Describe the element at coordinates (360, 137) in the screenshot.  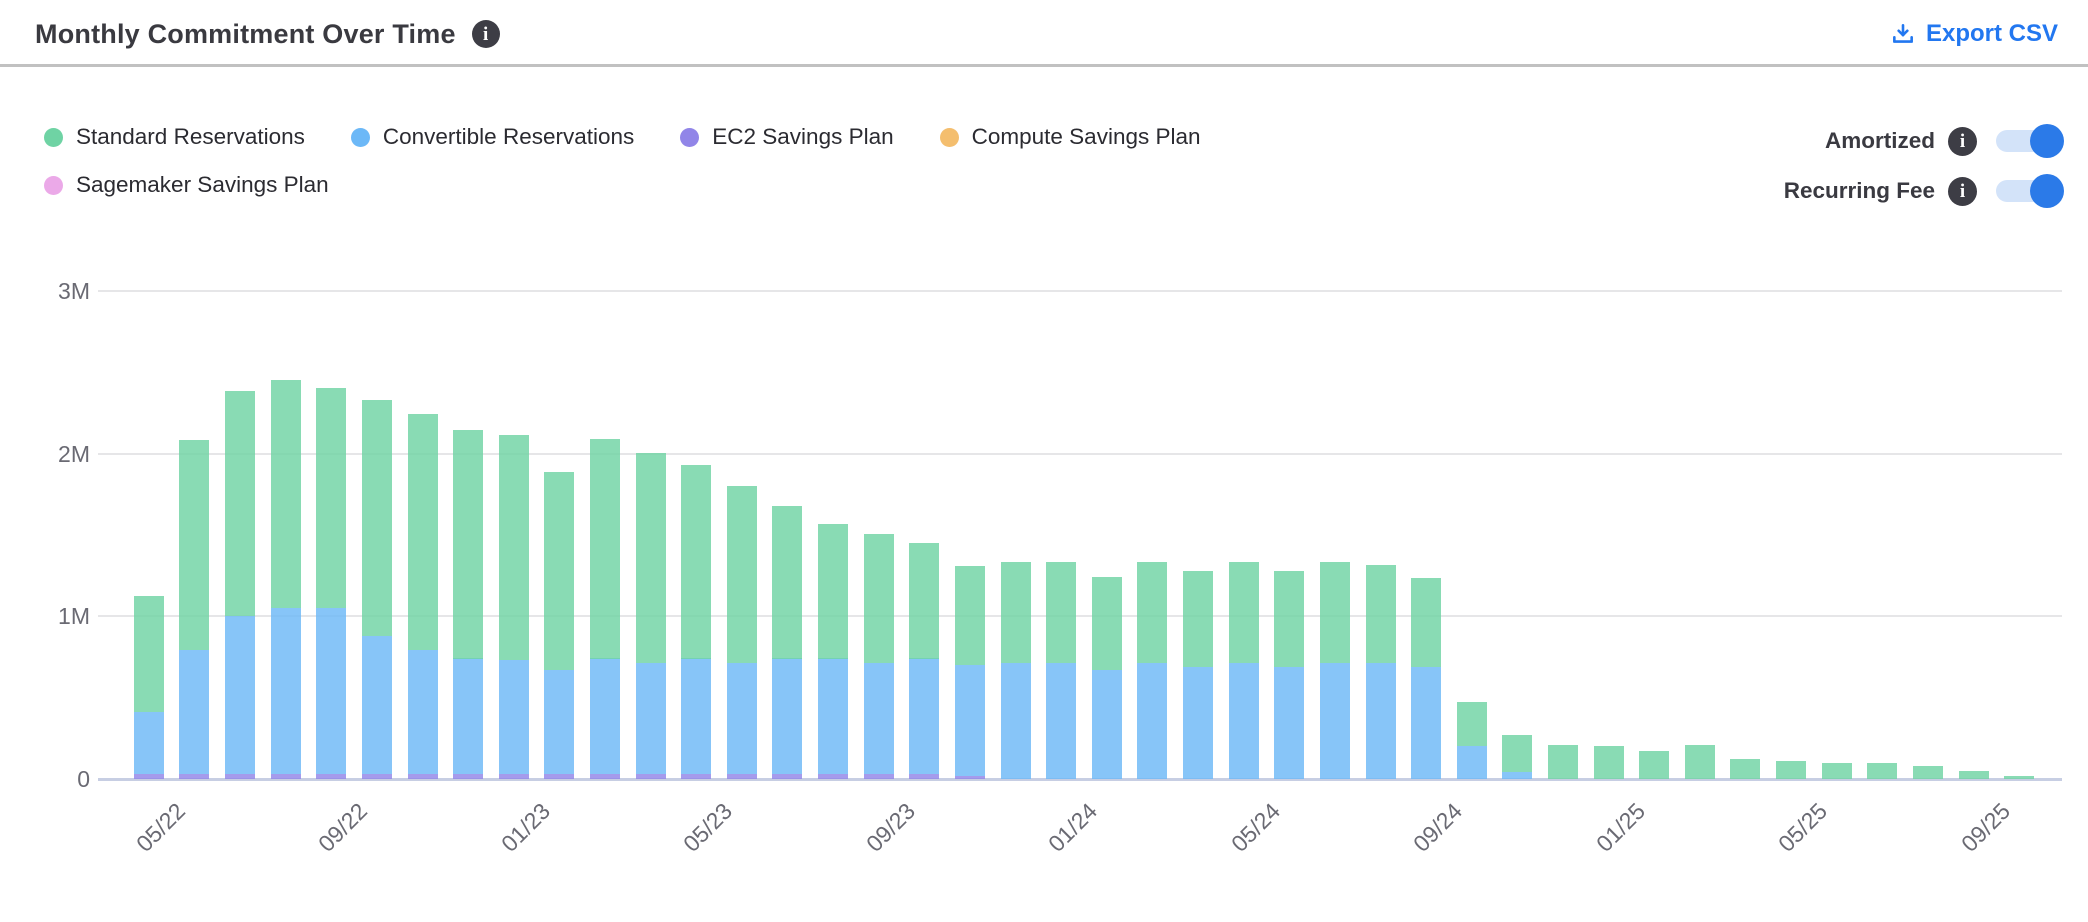
I see `legend-dot` at that location.